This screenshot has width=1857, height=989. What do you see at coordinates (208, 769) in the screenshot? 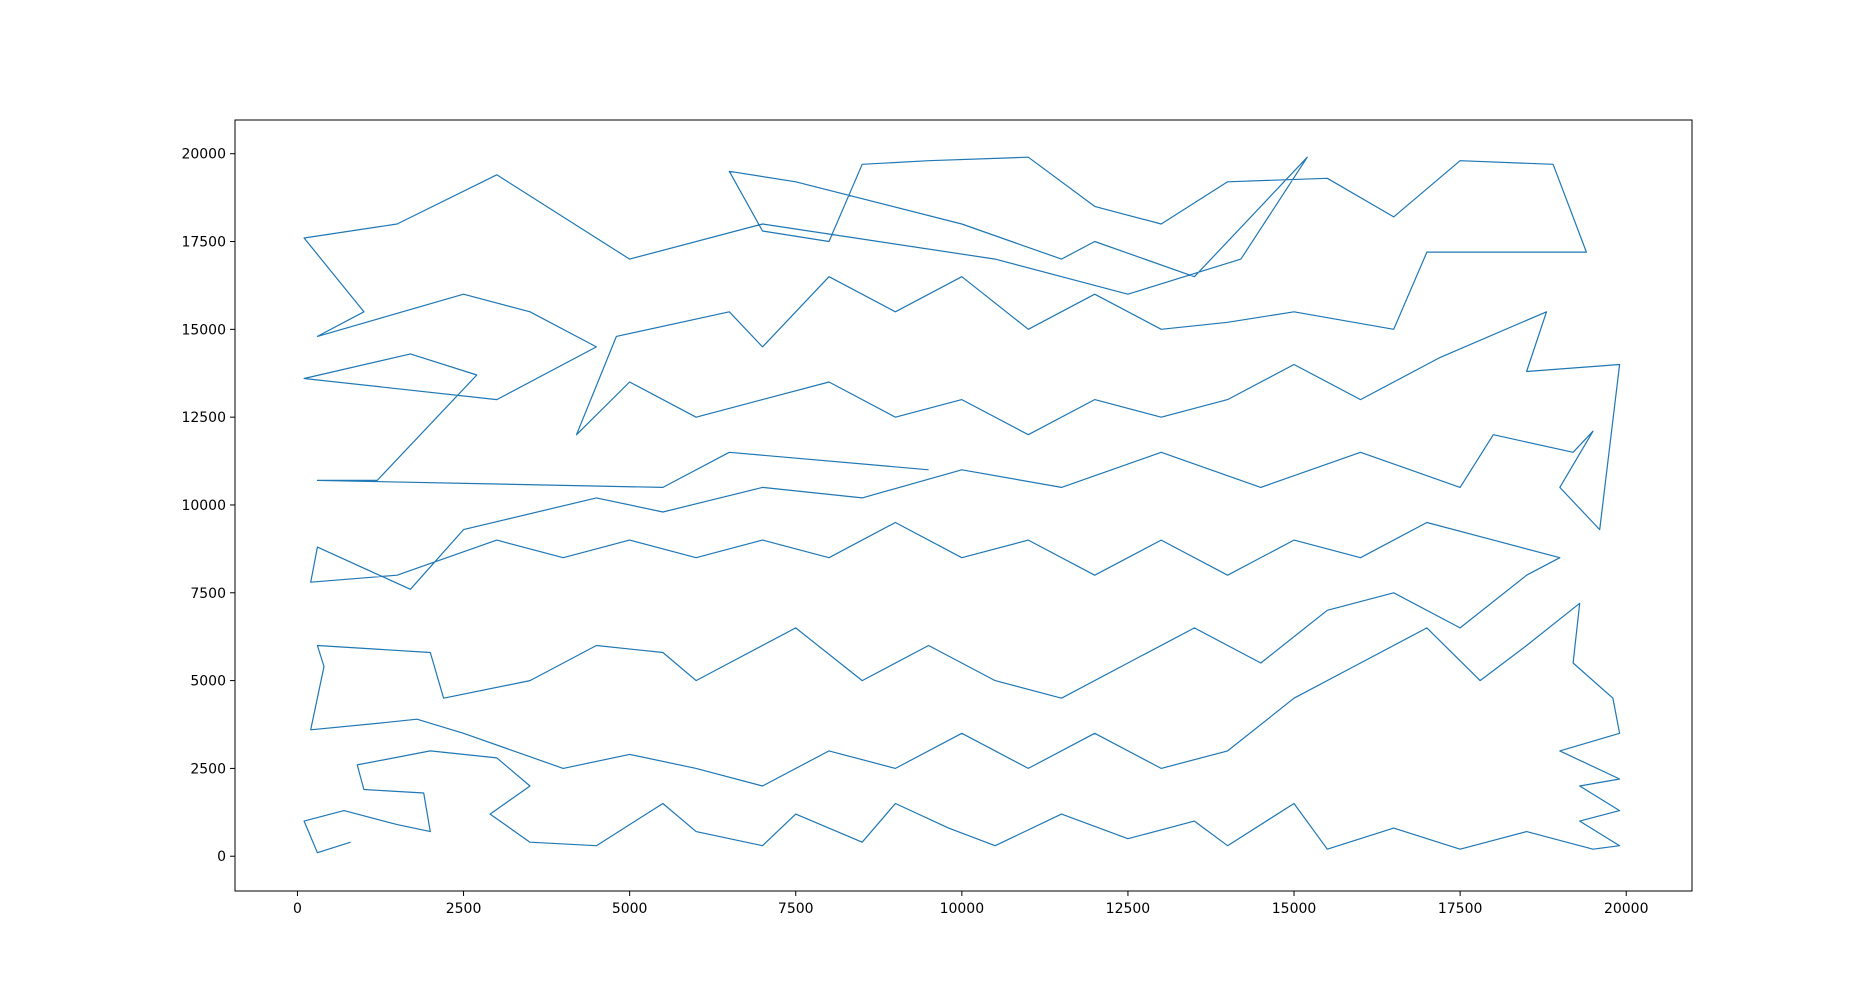
I see `y-tick-label: 2500` at bounding box center [208, 769].